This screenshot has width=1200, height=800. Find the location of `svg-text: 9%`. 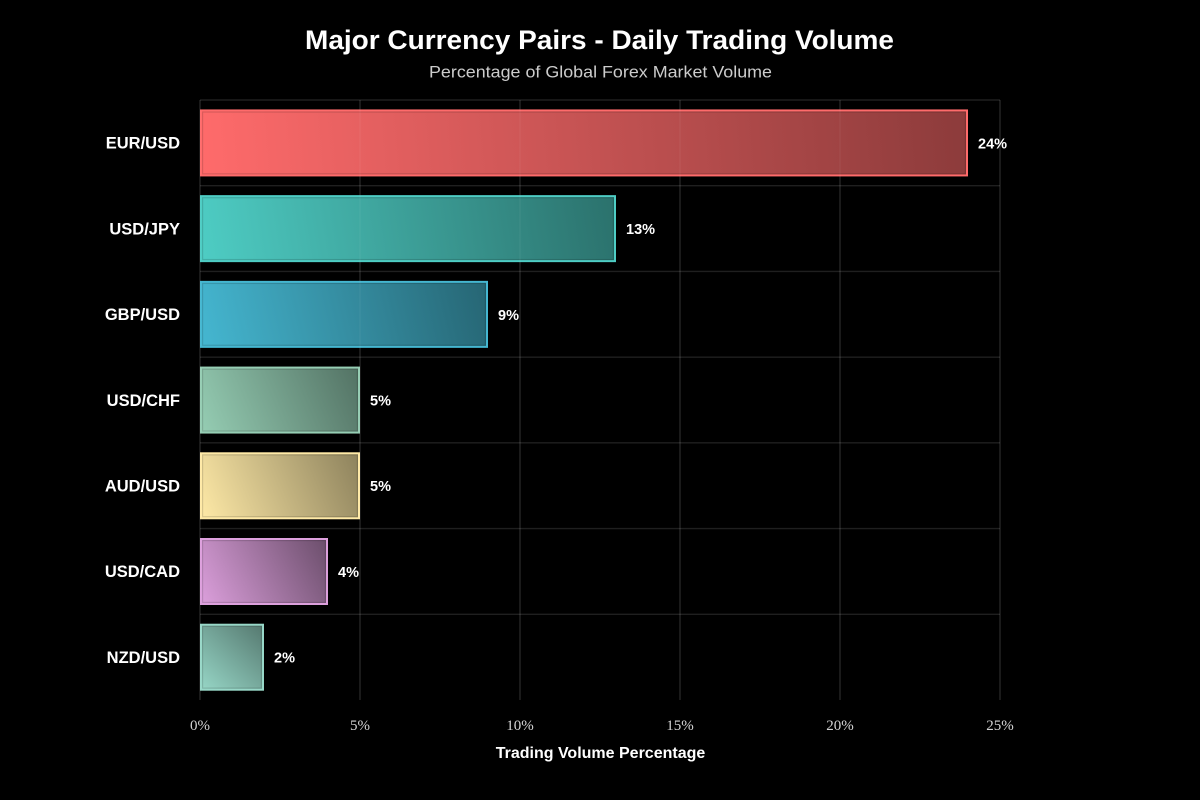

svg-text: 9% is located at coordinates (508, 316).